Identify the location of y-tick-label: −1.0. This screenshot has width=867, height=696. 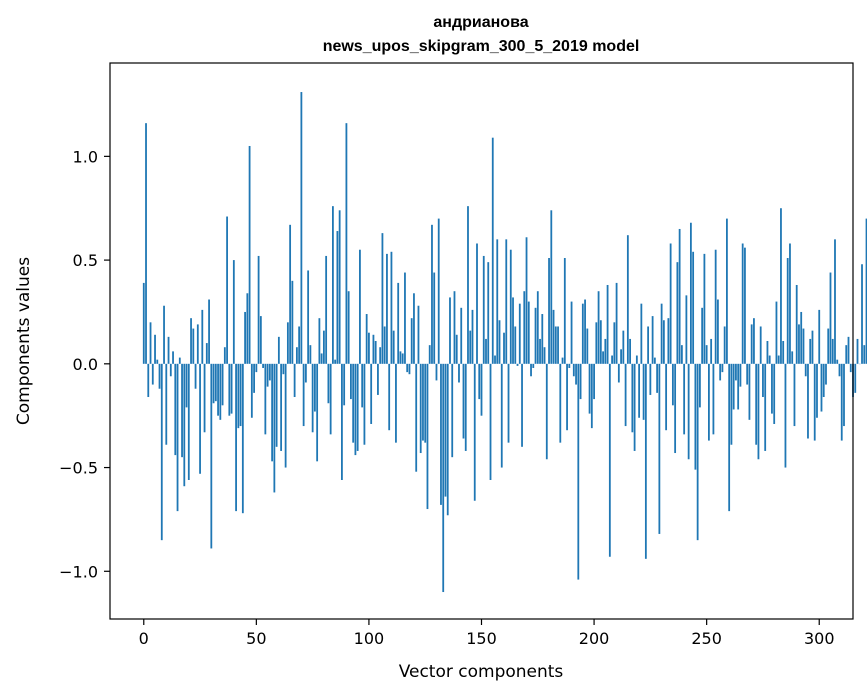
(78, 571).